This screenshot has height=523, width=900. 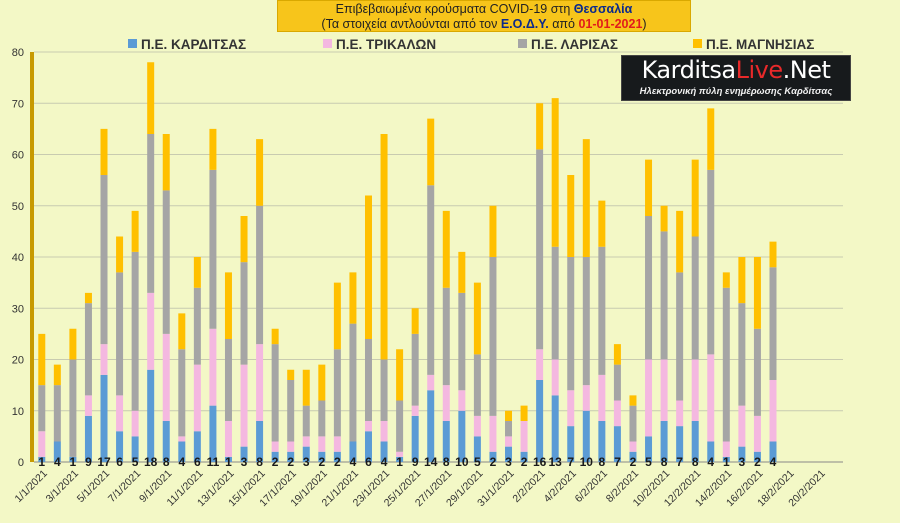 What do you see at coordinates (327, 43) in the screenshot?
I see `legend-swatch` at bounding box center [327, 43].